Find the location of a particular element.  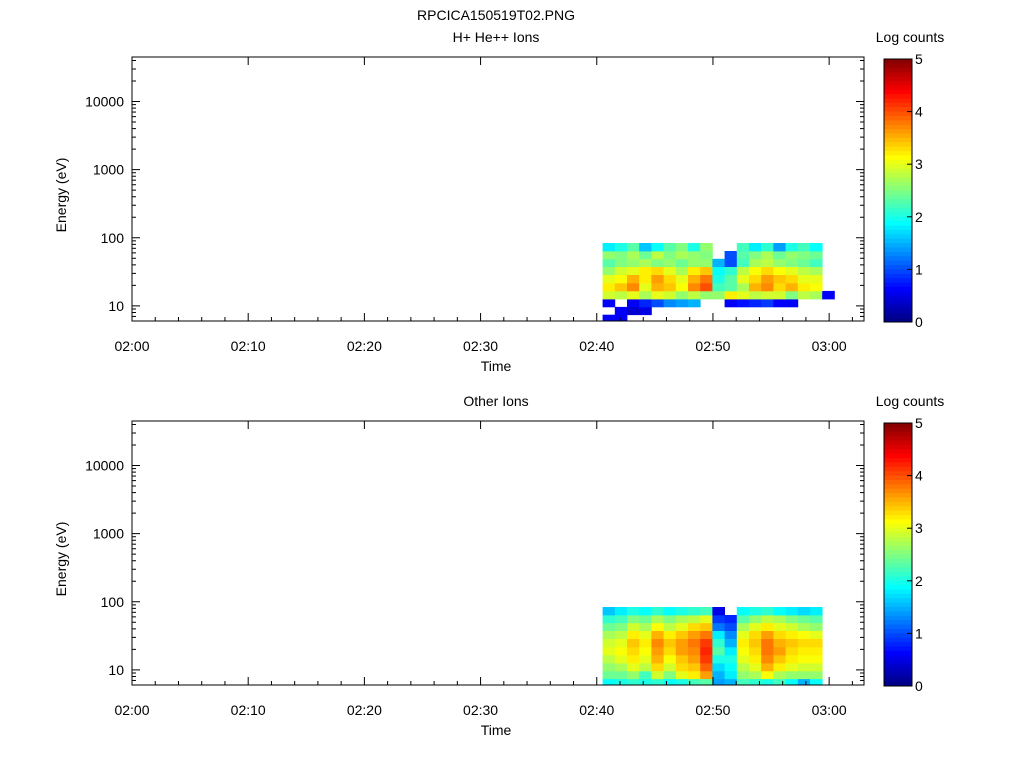

colorbar-tick-label: 0 is located at coordinates (919, 686).